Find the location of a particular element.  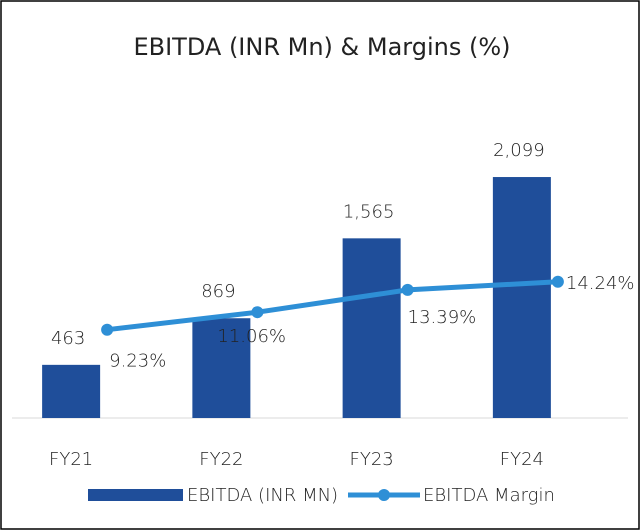

x-tick-label: FY22 is located at coordinates (221, 459).